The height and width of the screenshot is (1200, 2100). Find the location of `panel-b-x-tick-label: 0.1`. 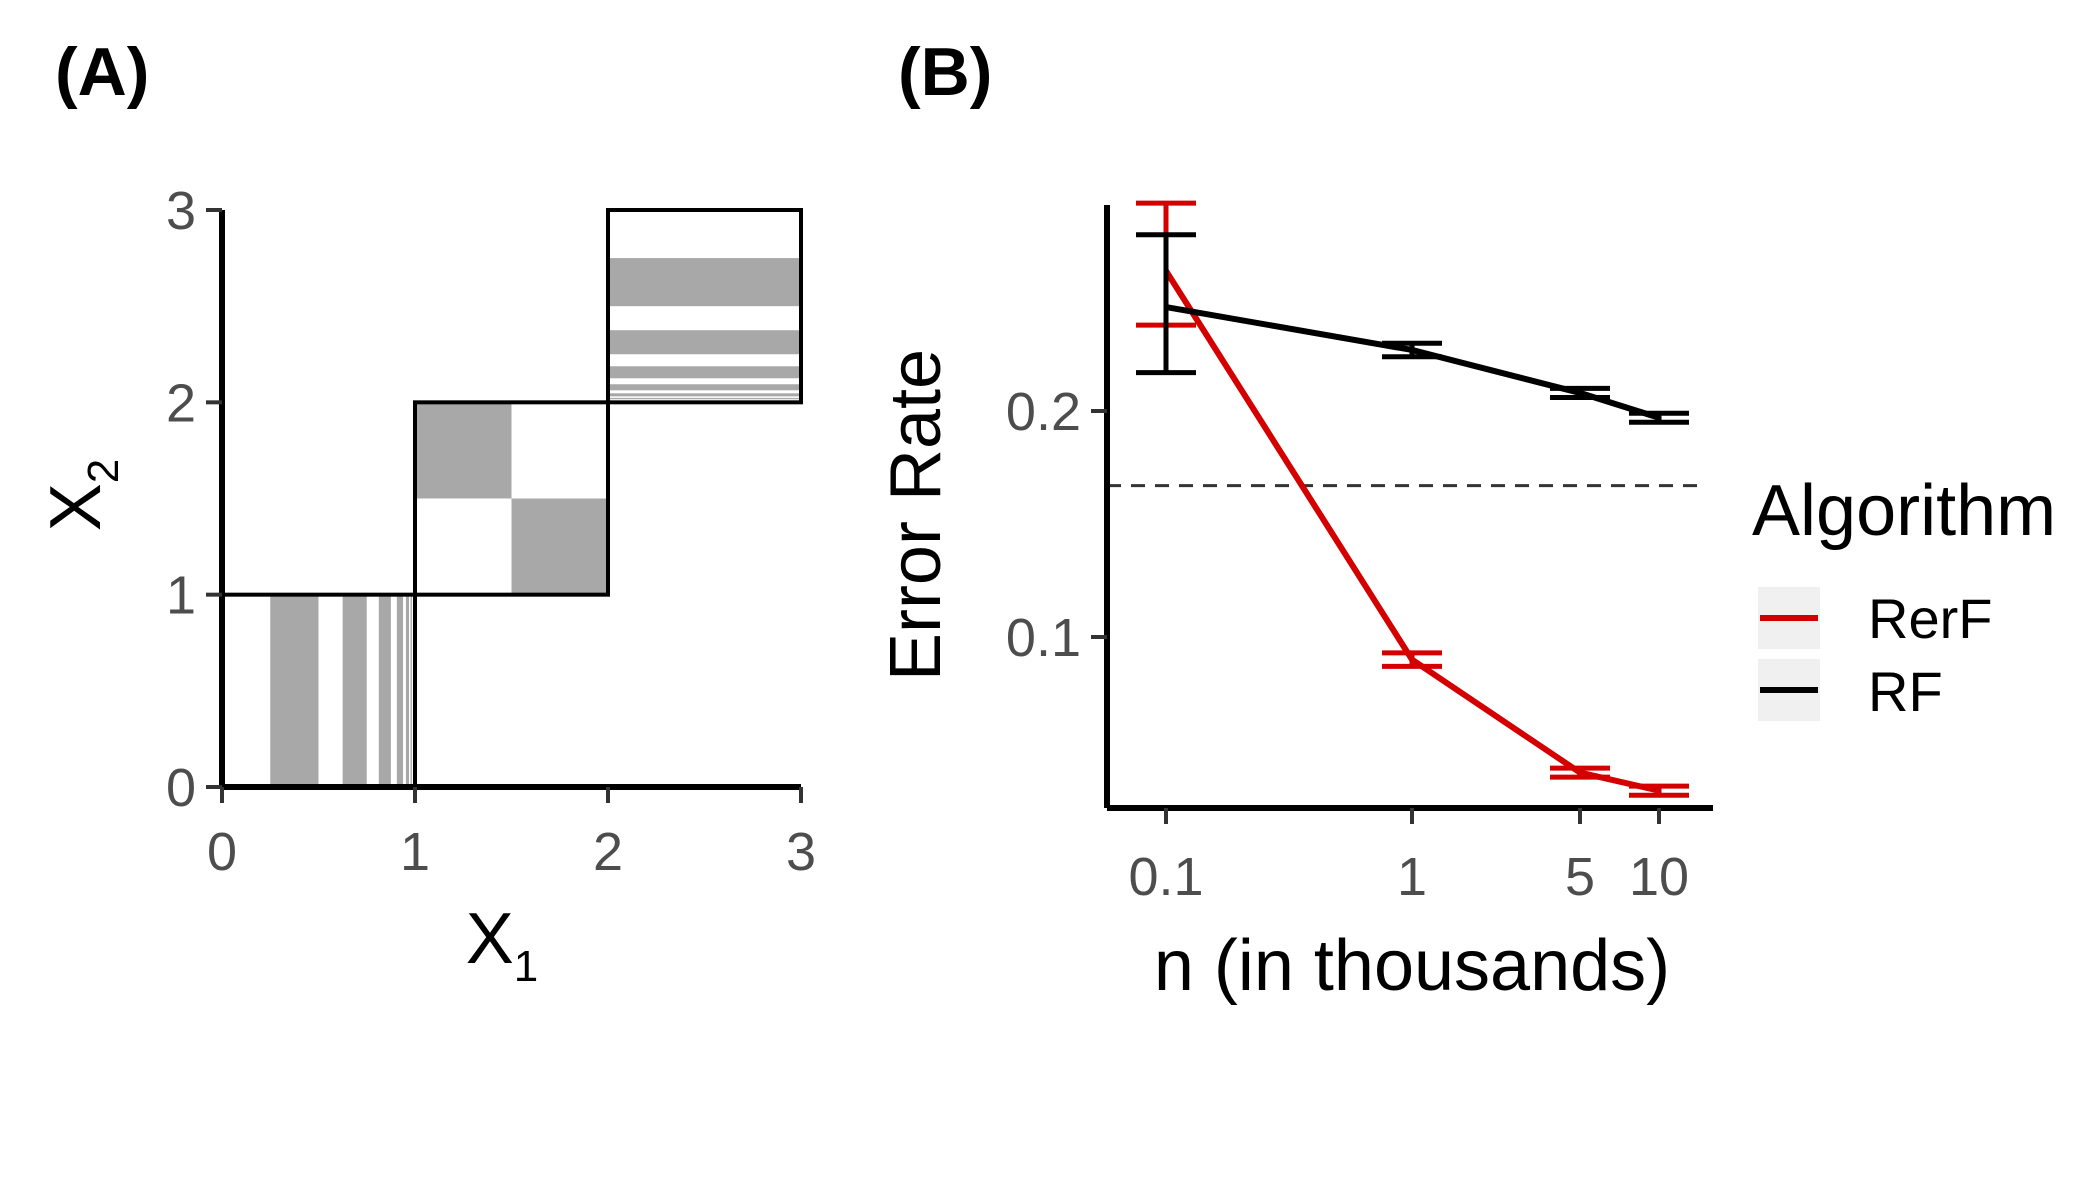

panel-b-x-tick-label: 0.1 is located at coordinates (1165, 877).